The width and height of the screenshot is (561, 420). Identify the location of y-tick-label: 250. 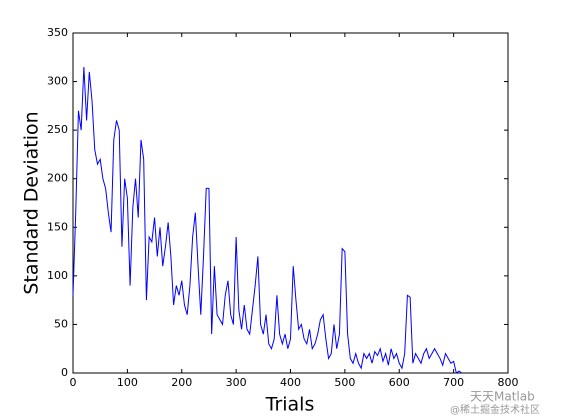
(57, 129).